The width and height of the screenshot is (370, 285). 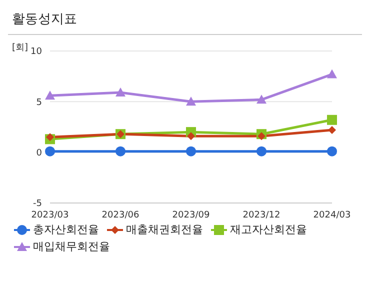 I want to click on x-tick-label: 2023/06, so click(x=121, y=215).